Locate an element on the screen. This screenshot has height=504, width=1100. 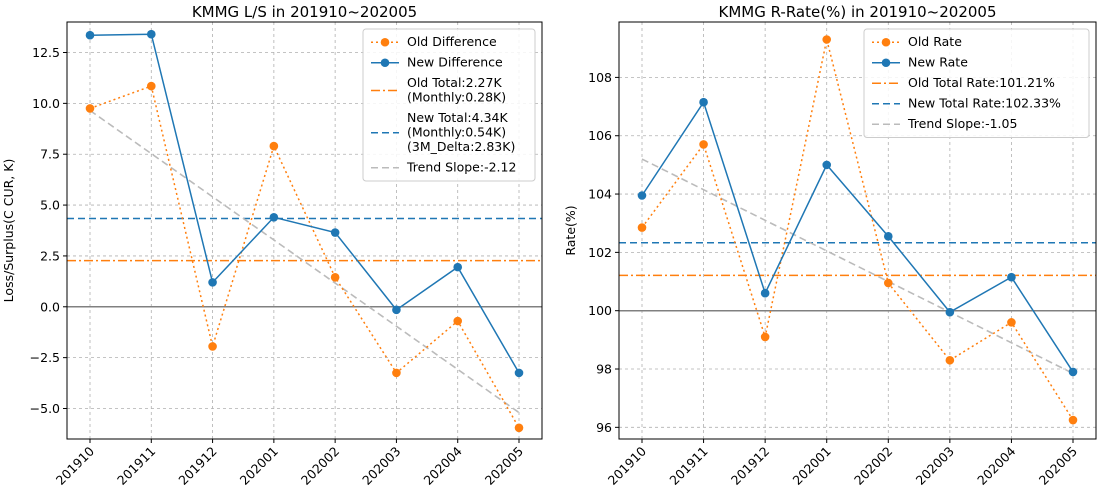
legend-label: Old Difference is located at coordinates (452, 41).